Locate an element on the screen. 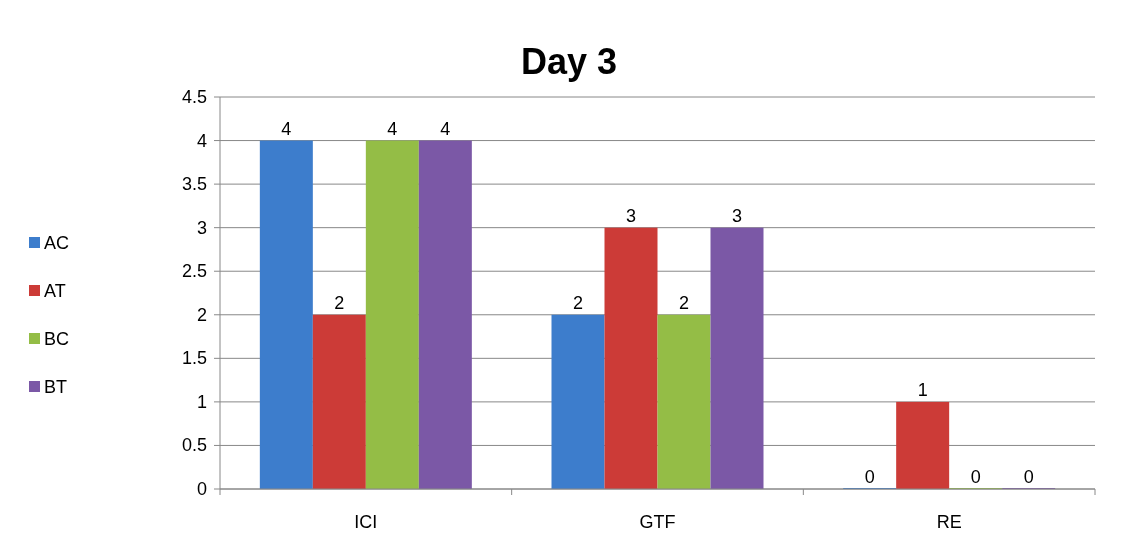 The image size is (1122, 538). y-tick-label: 3 is located at coordinates (201, 227).